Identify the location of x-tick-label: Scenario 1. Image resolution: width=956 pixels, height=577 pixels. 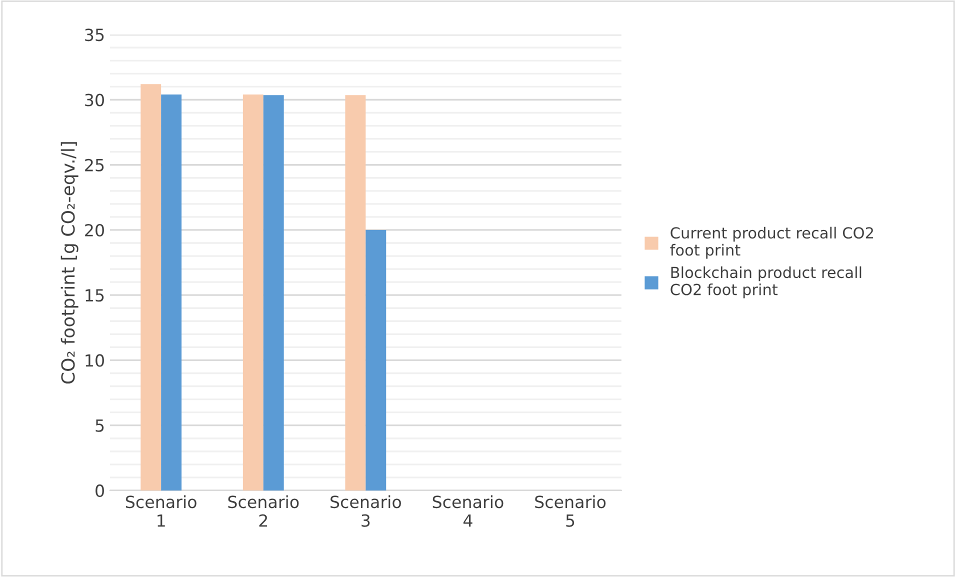
(161, 511).